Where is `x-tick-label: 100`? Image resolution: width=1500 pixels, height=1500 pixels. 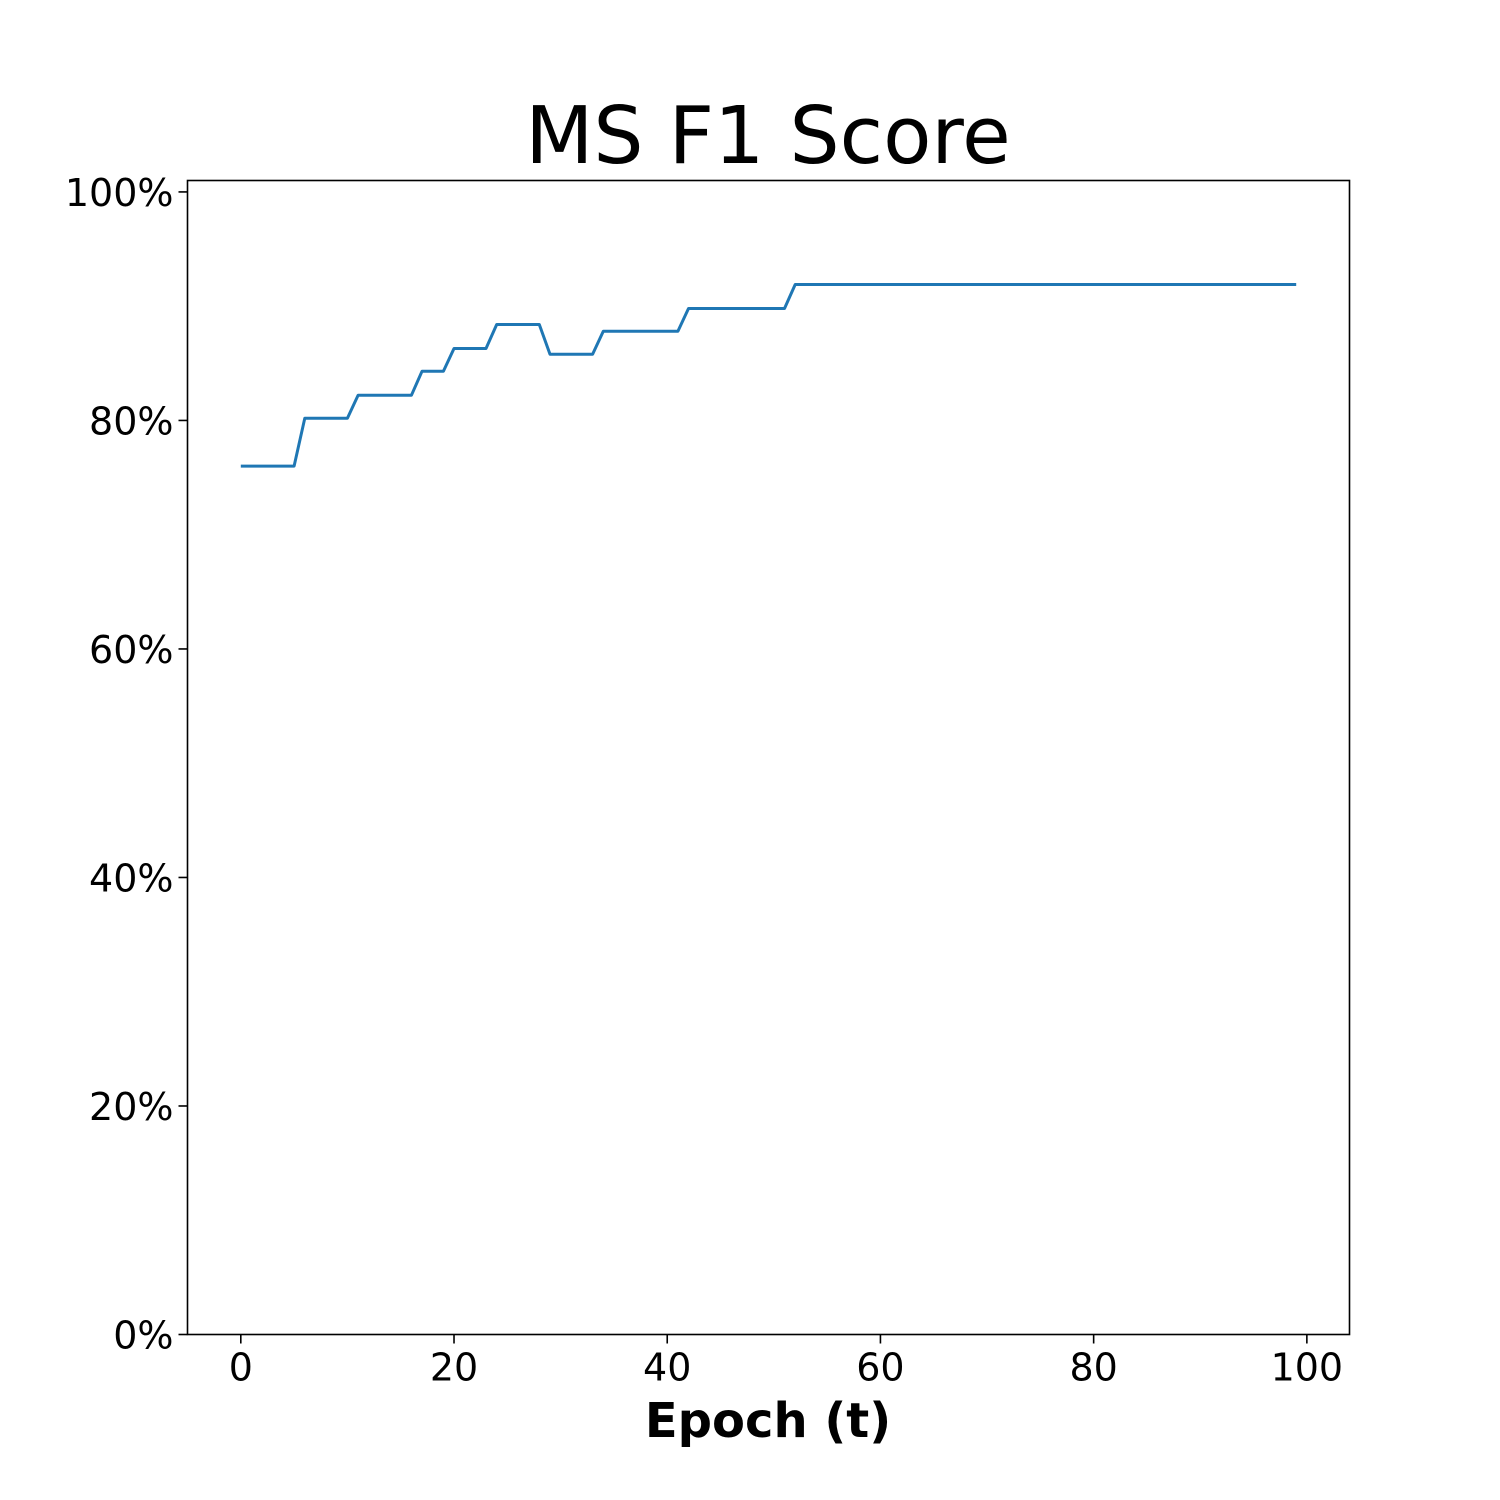 x-tick-label: 100 is located at coordinates (1307, 1368).